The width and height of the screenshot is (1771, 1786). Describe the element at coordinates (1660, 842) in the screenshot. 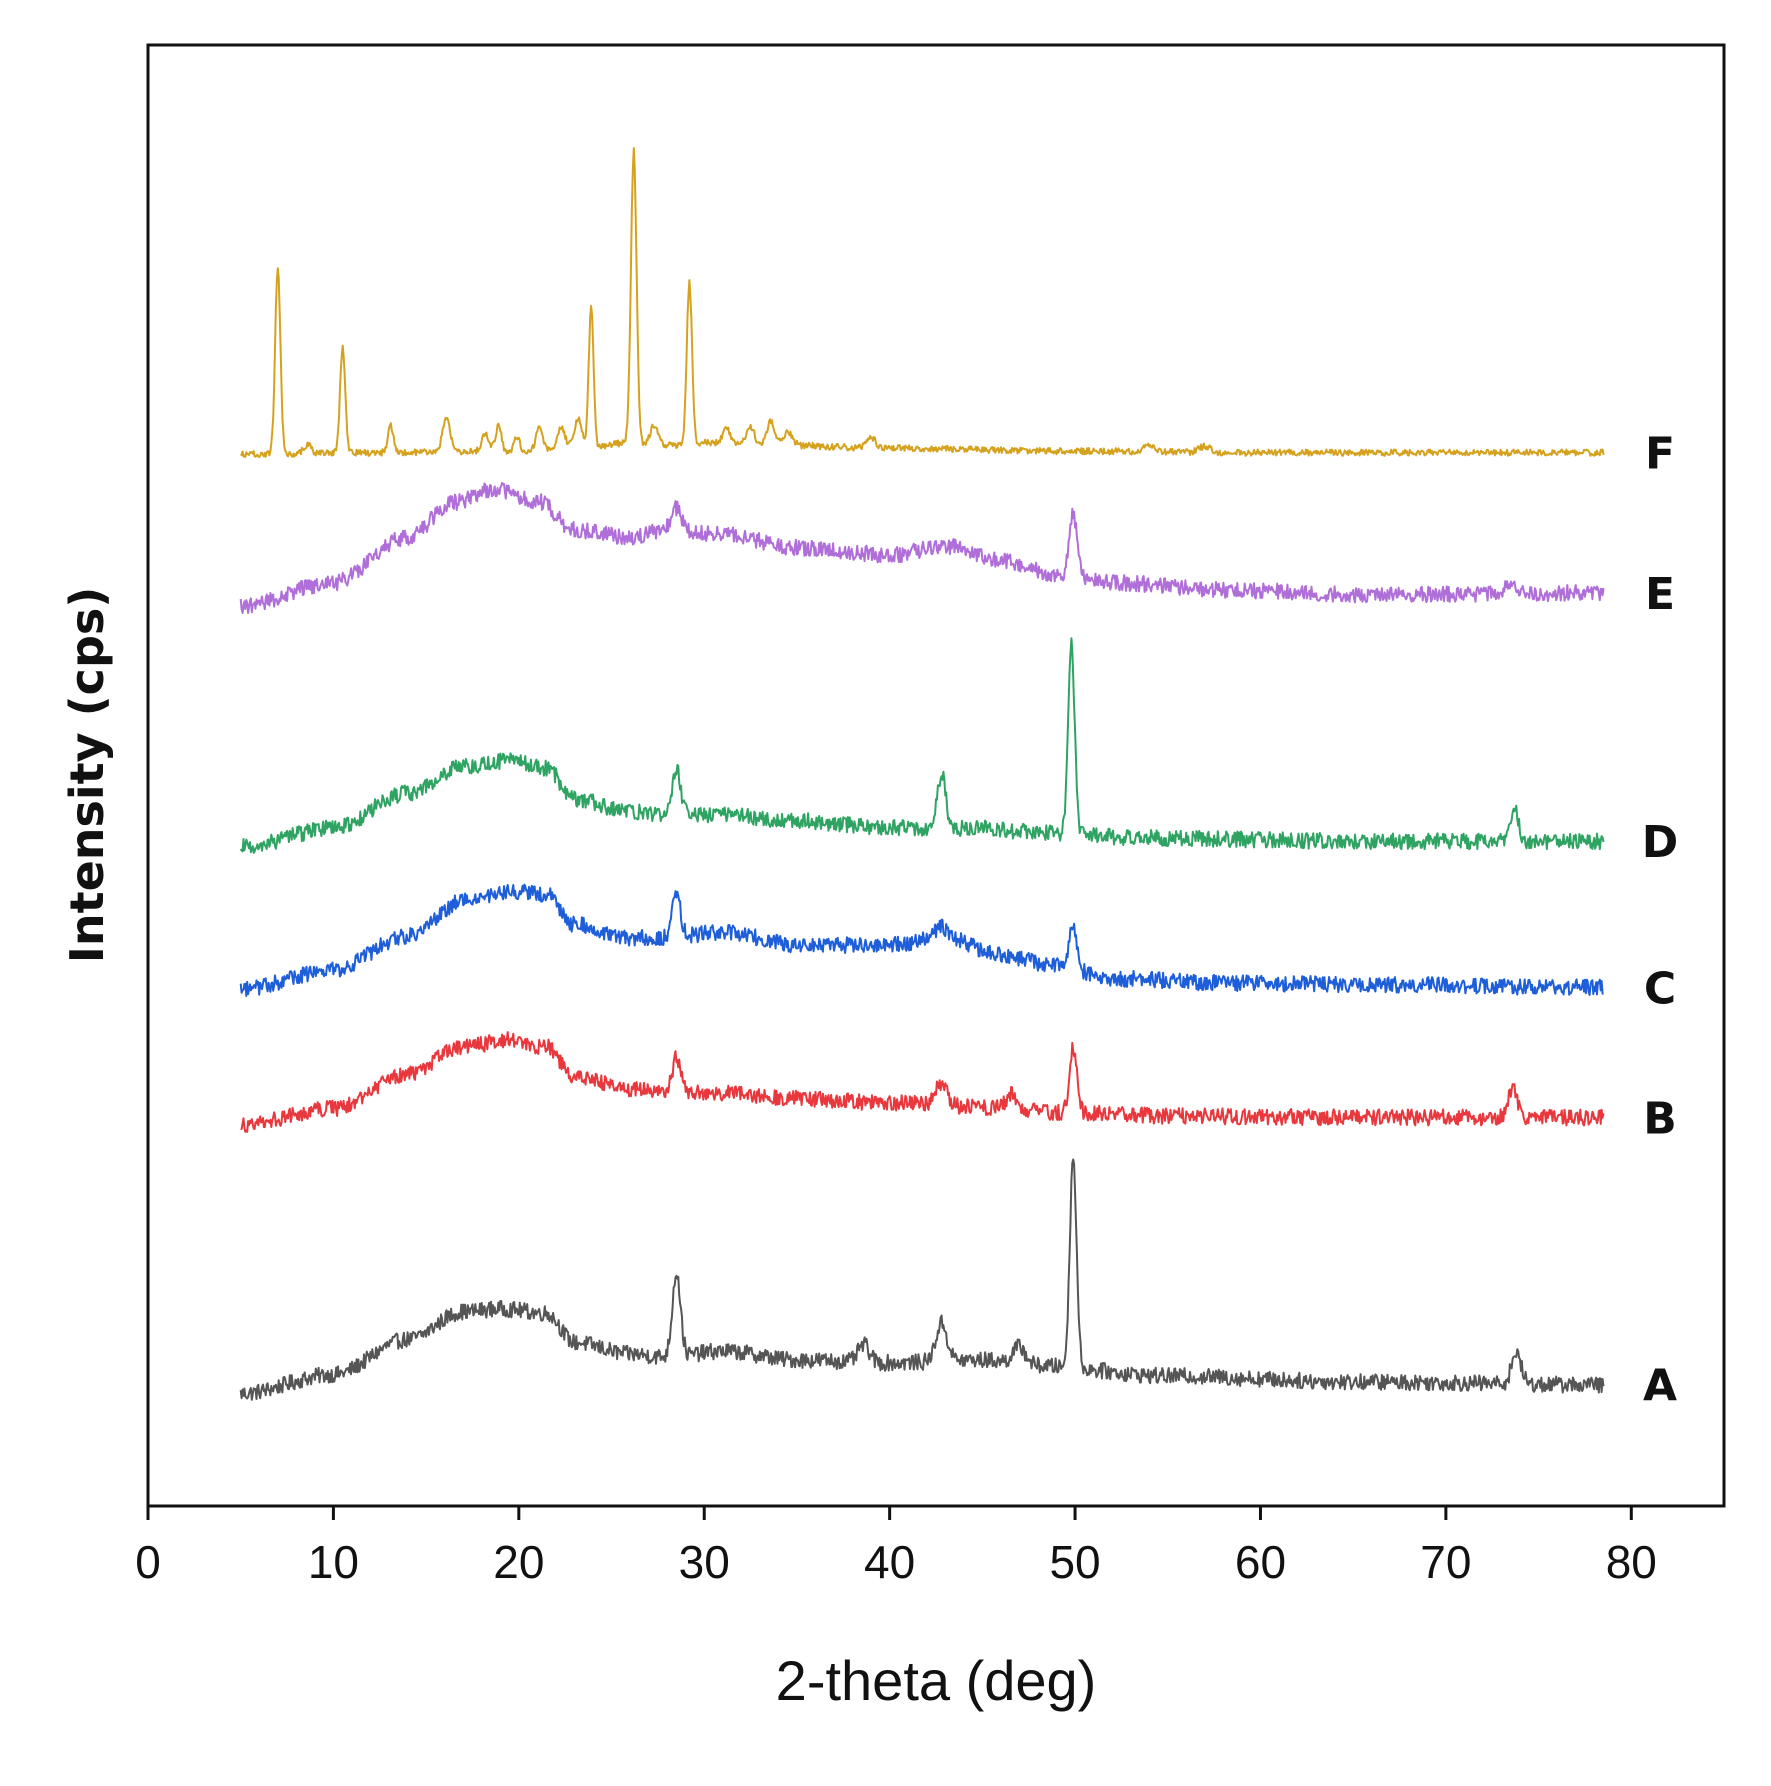

I see `series-label-d: D` at that location.